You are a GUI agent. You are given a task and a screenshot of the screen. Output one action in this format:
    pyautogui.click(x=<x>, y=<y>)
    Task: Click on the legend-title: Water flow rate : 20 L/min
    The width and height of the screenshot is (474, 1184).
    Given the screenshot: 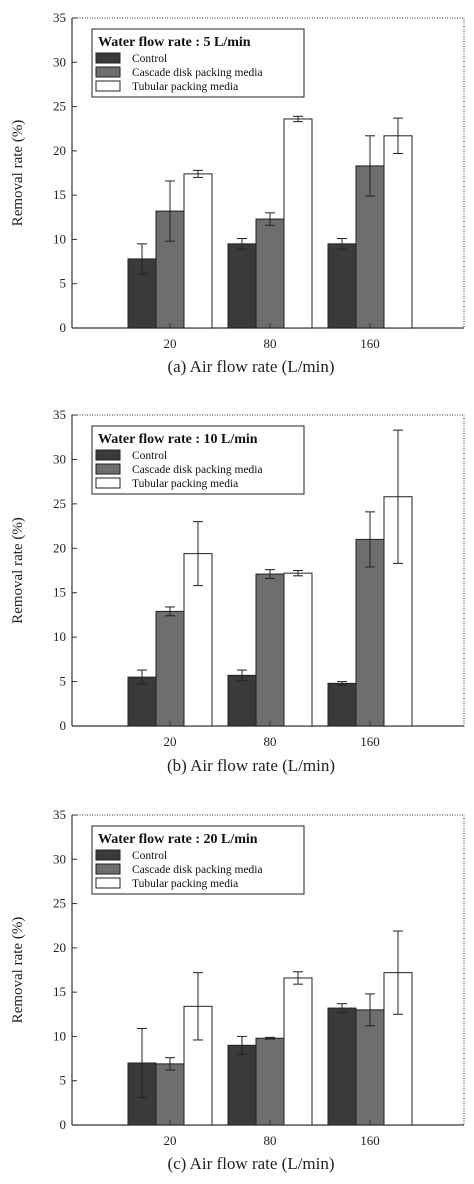 What is the action you would take?
    pyautogui.click(x=178, y=839)
    